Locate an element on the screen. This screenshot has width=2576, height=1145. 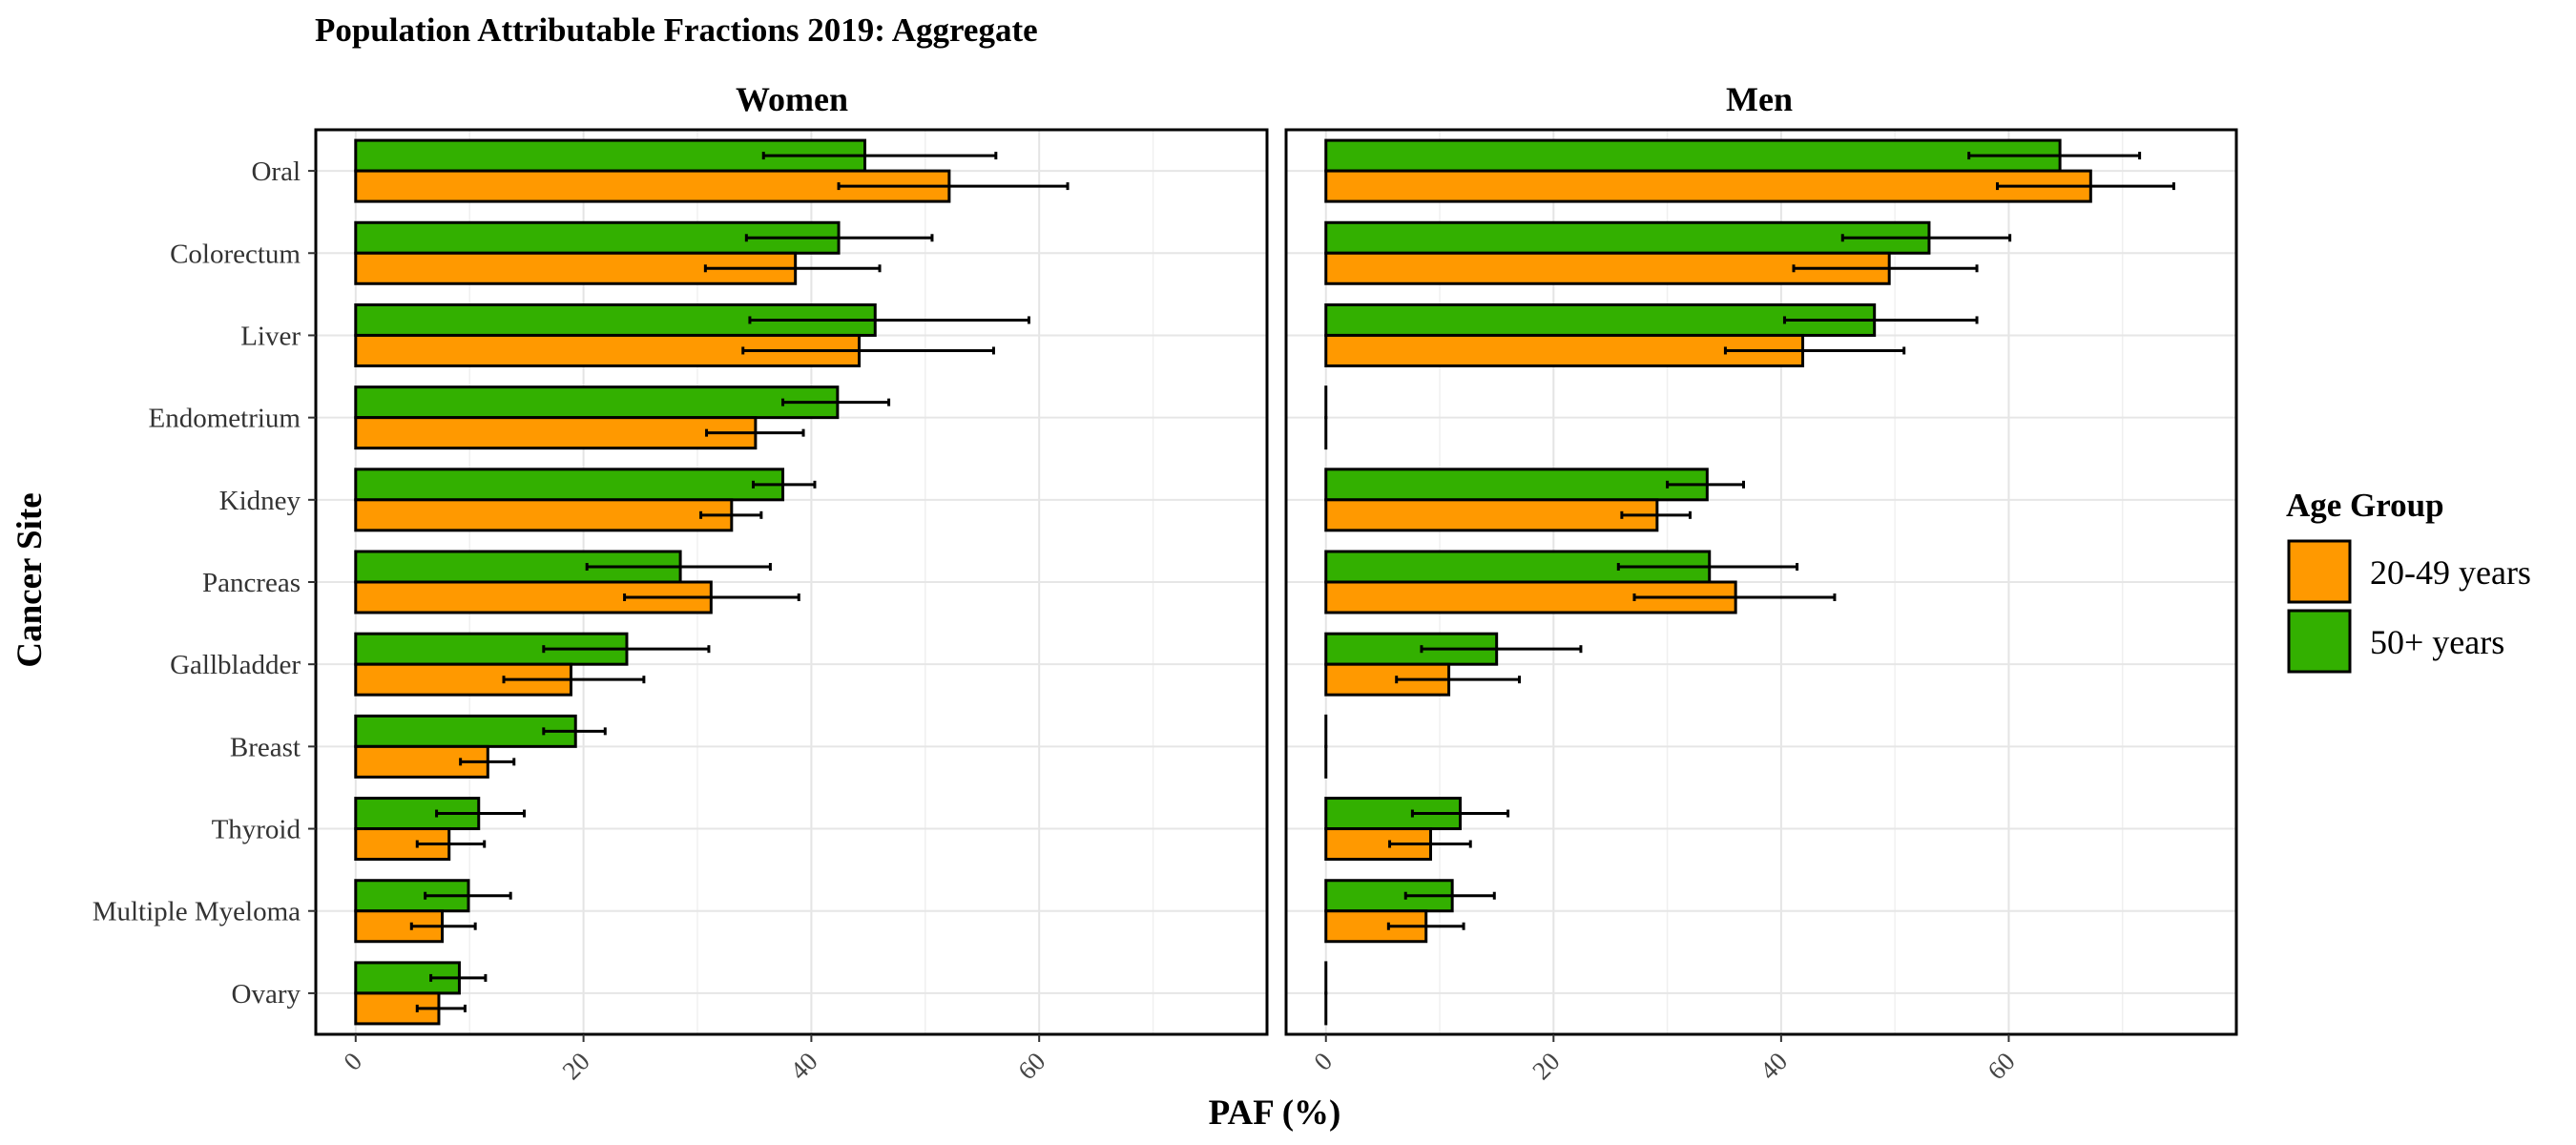
error-bar-women-gallbladder-20-49-years is located at coordinates (574, 680).